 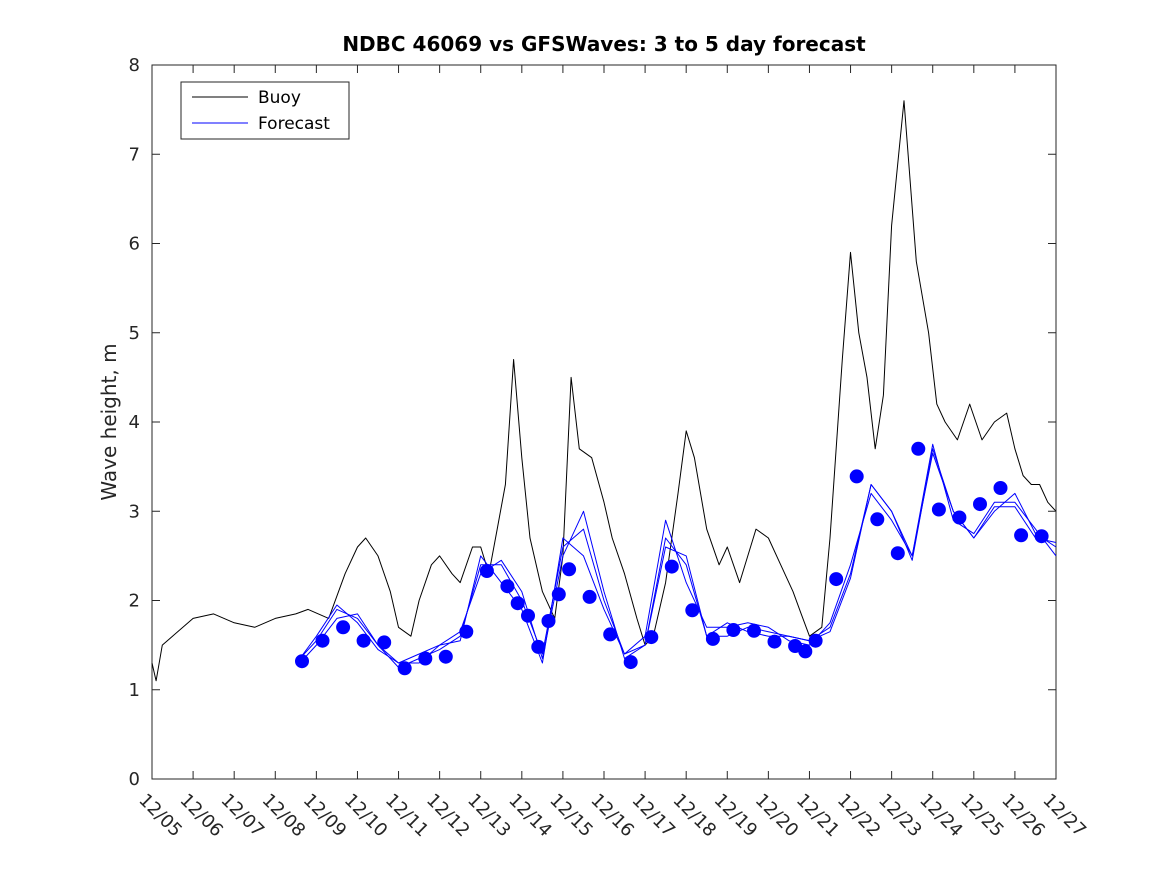 What do you see at coordinates (777, 816) in the screenshot?
I see `x-tick-label: 12/20` at bounding box center [777, 816].